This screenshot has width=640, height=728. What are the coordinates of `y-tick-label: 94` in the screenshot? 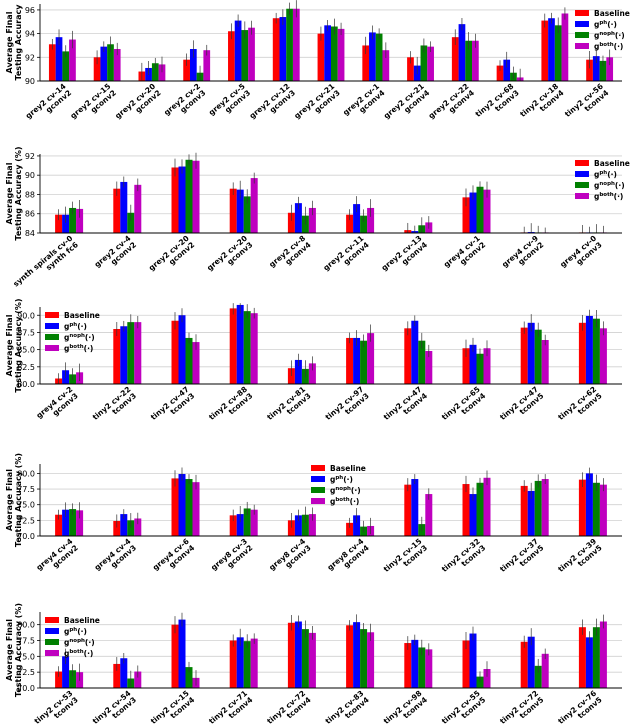 It's located at (30, 34).